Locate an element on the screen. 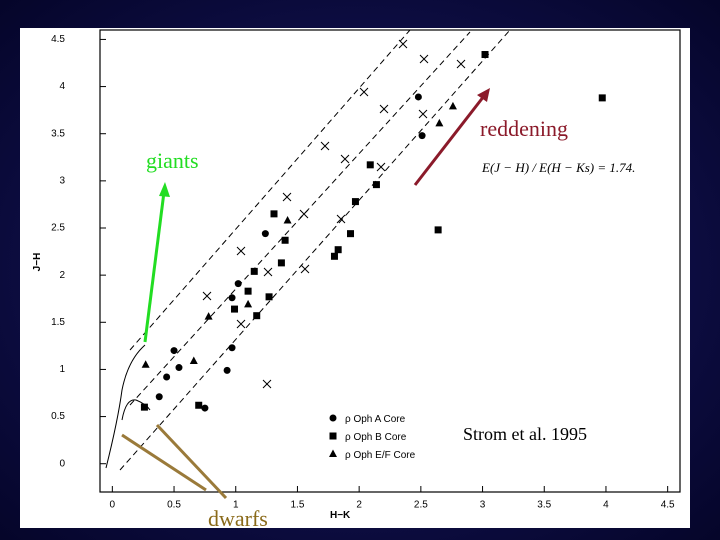 The height and width of the screenshot is (540, 720). equation: E(J − H) / E(H − Ks) = 1.74. is located at coordinates (558, 167).